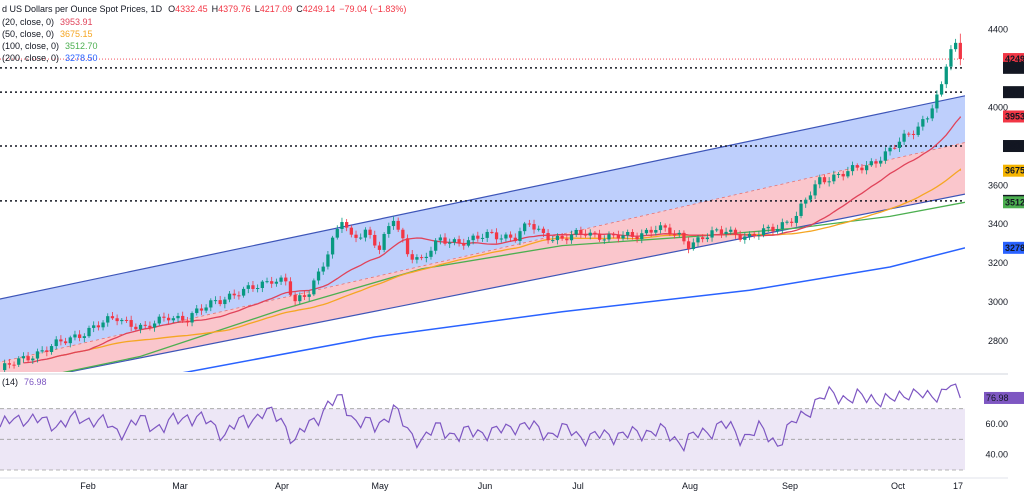 The height and width of the screenshot is (492, 1024). Describe the element at coordinates (996, 424) in the screenshot. I see `rsi-tick-label: 60.00` at that location.